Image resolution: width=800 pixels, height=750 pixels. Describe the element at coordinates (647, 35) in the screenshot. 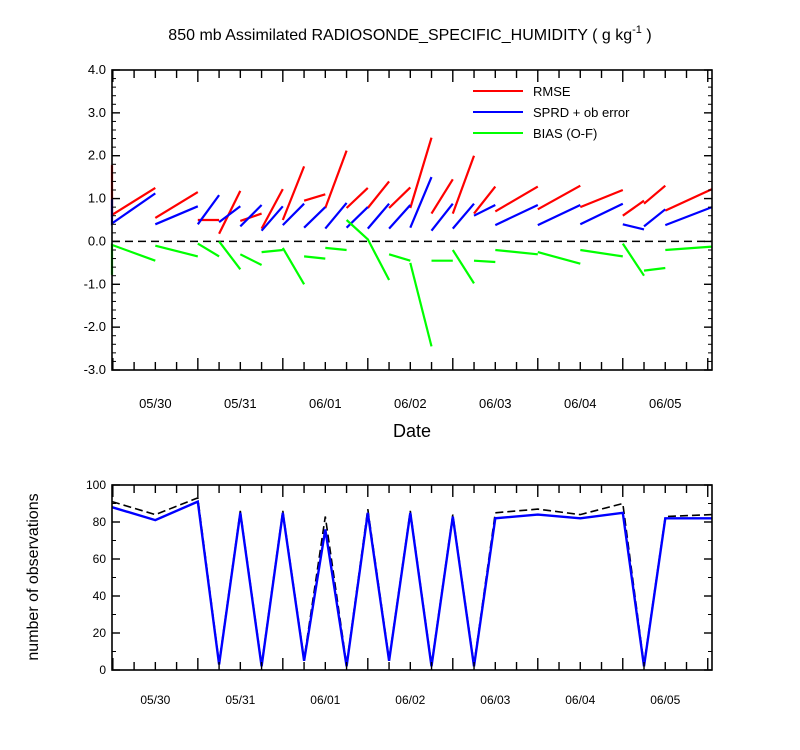

I see `chart-title-close: )` at that location.